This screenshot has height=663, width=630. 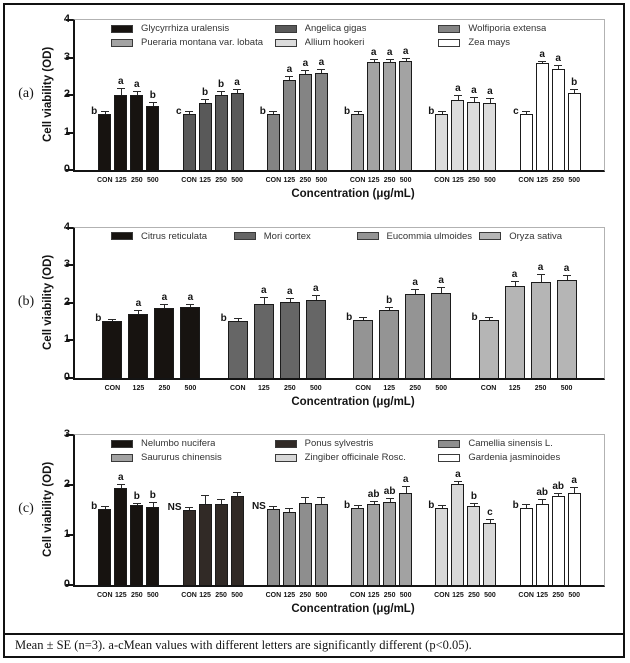 I want to click on x-axis-title-b: Concentration (μg/mL), so click(x=353, y=401).